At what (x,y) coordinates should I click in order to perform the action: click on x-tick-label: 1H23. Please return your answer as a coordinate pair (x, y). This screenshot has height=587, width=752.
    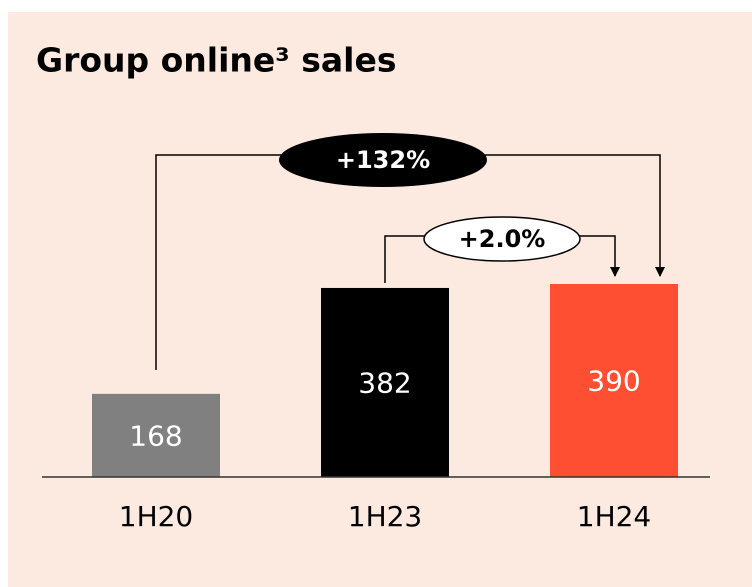
    Looking at the image, I should click on (385, 516).